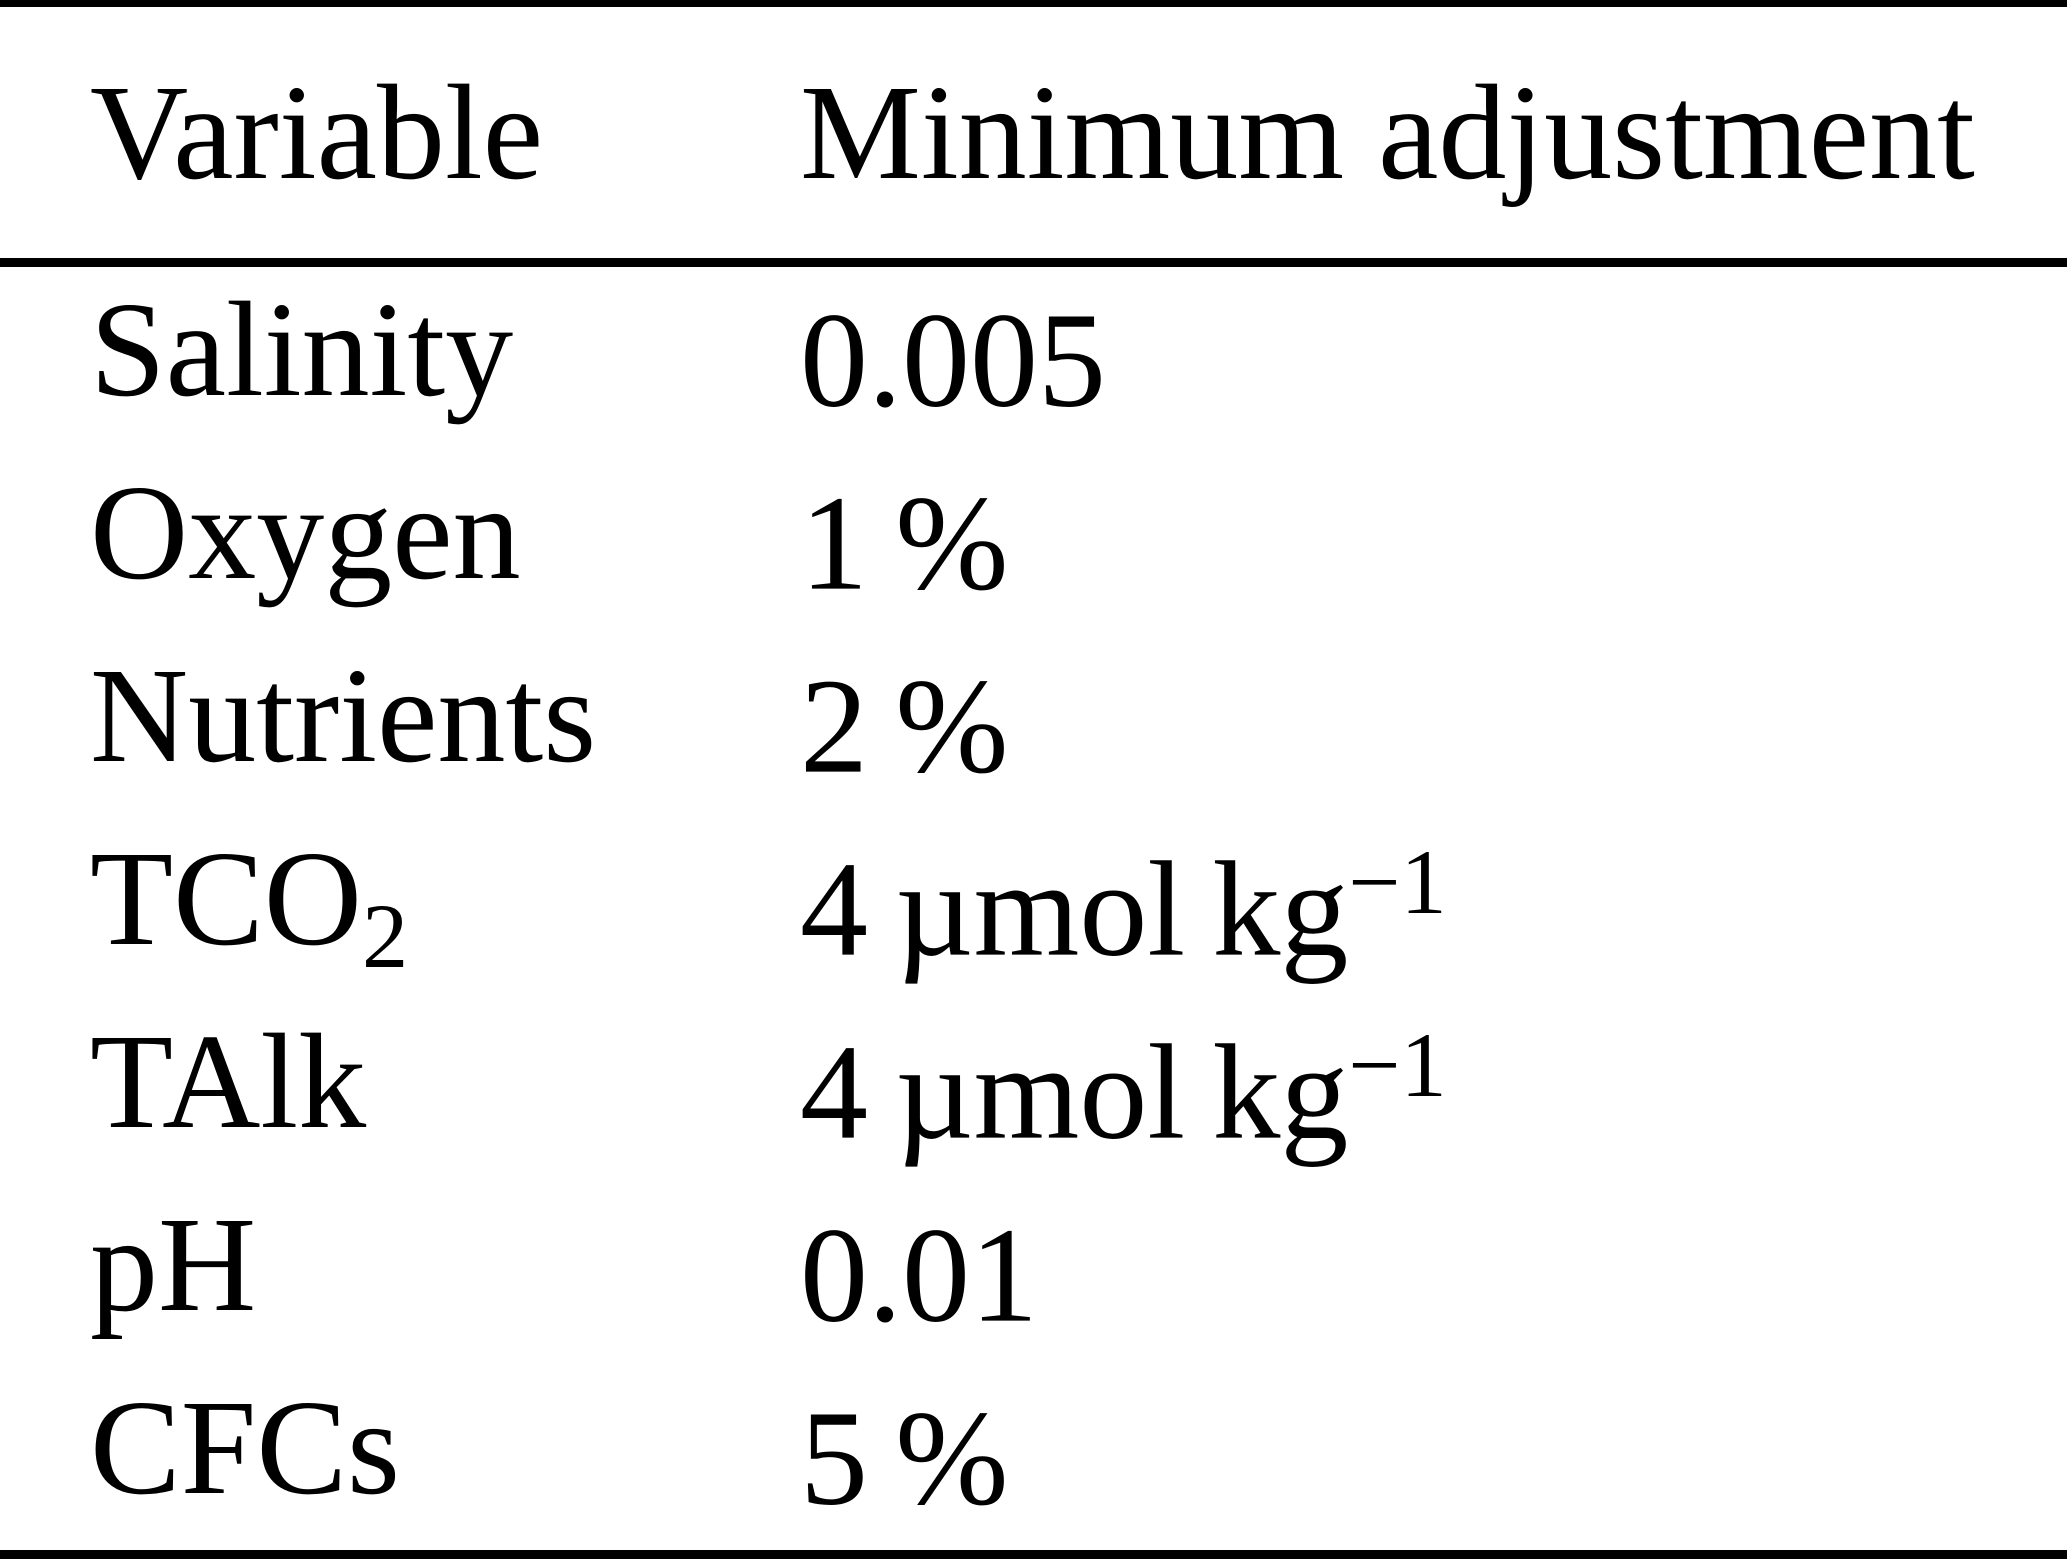 The width and height of the screenshot is (2067, 1559). I want to click on value-text: 0.005, so click(953, 360).